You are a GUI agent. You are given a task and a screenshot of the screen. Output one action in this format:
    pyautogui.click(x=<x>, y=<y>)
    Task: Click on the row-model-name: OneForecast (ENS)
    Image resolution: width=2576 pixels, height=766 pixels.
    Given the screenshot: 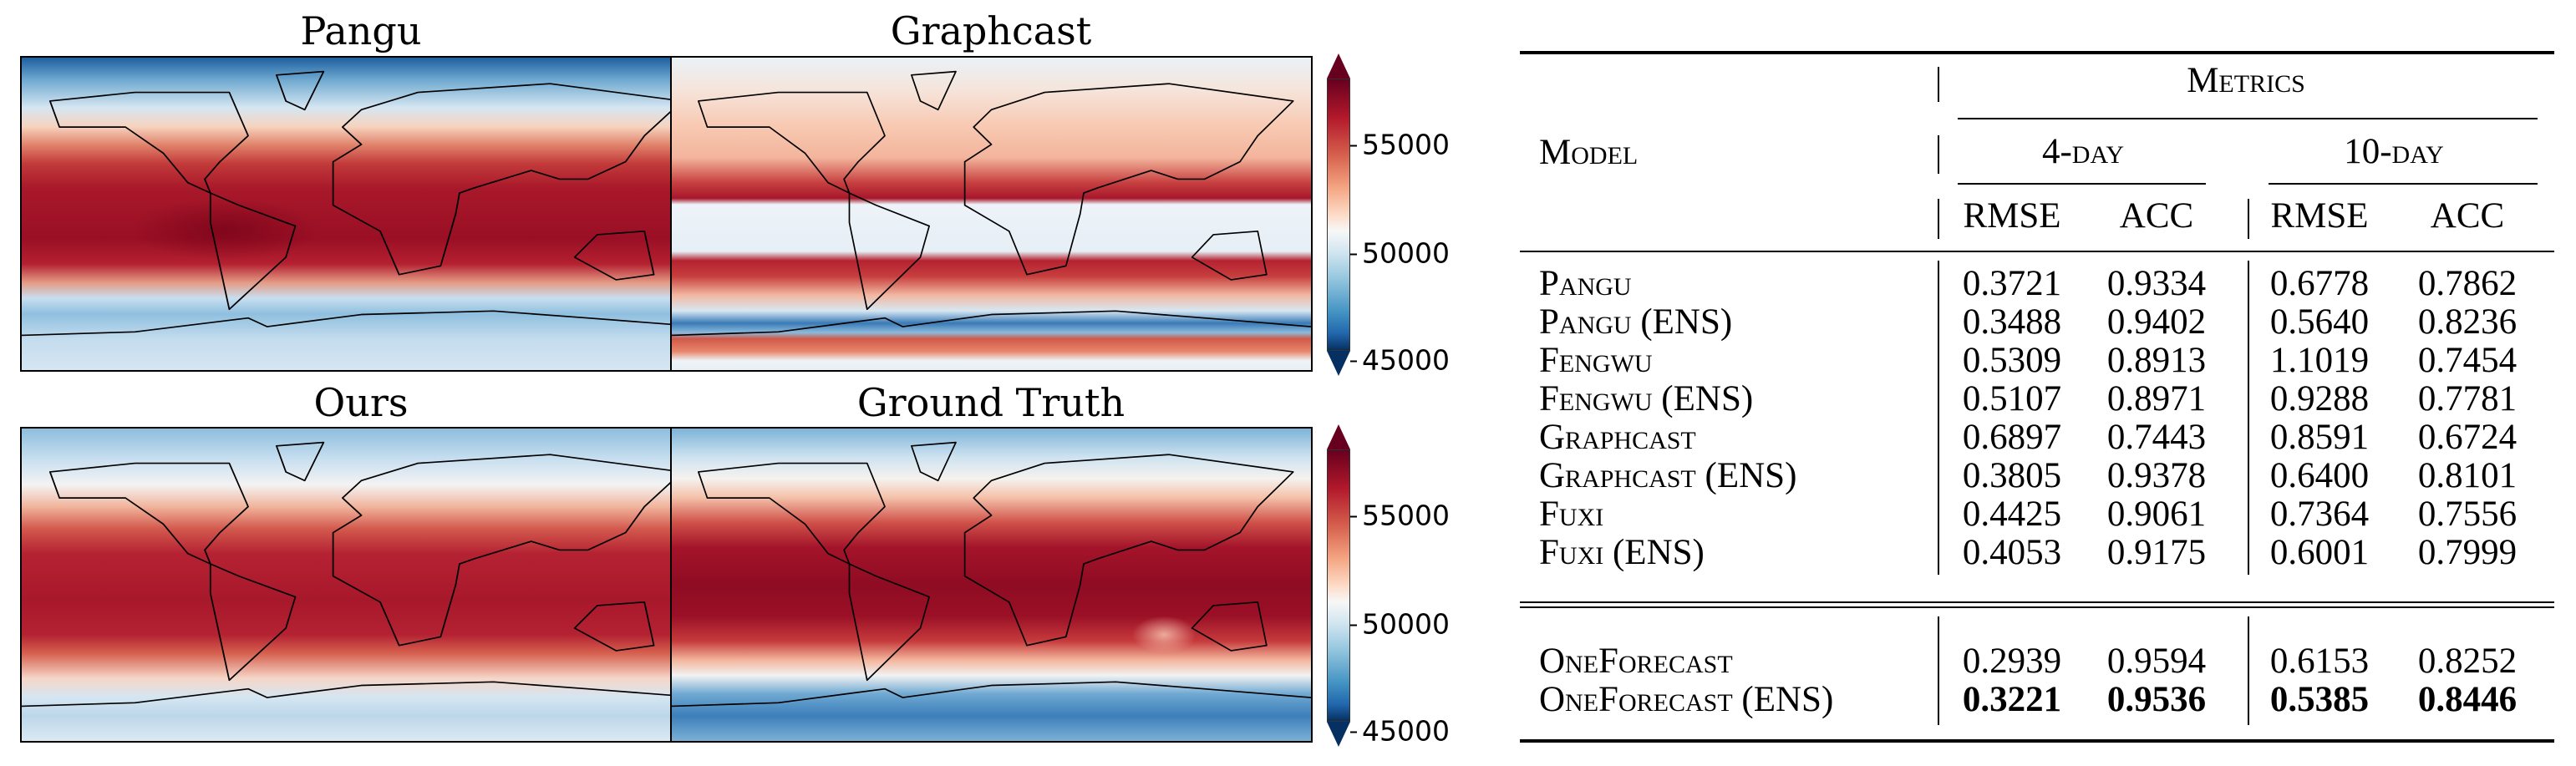 What is the action you would take?
    pyautogui.click(x=1686, y=700)
    